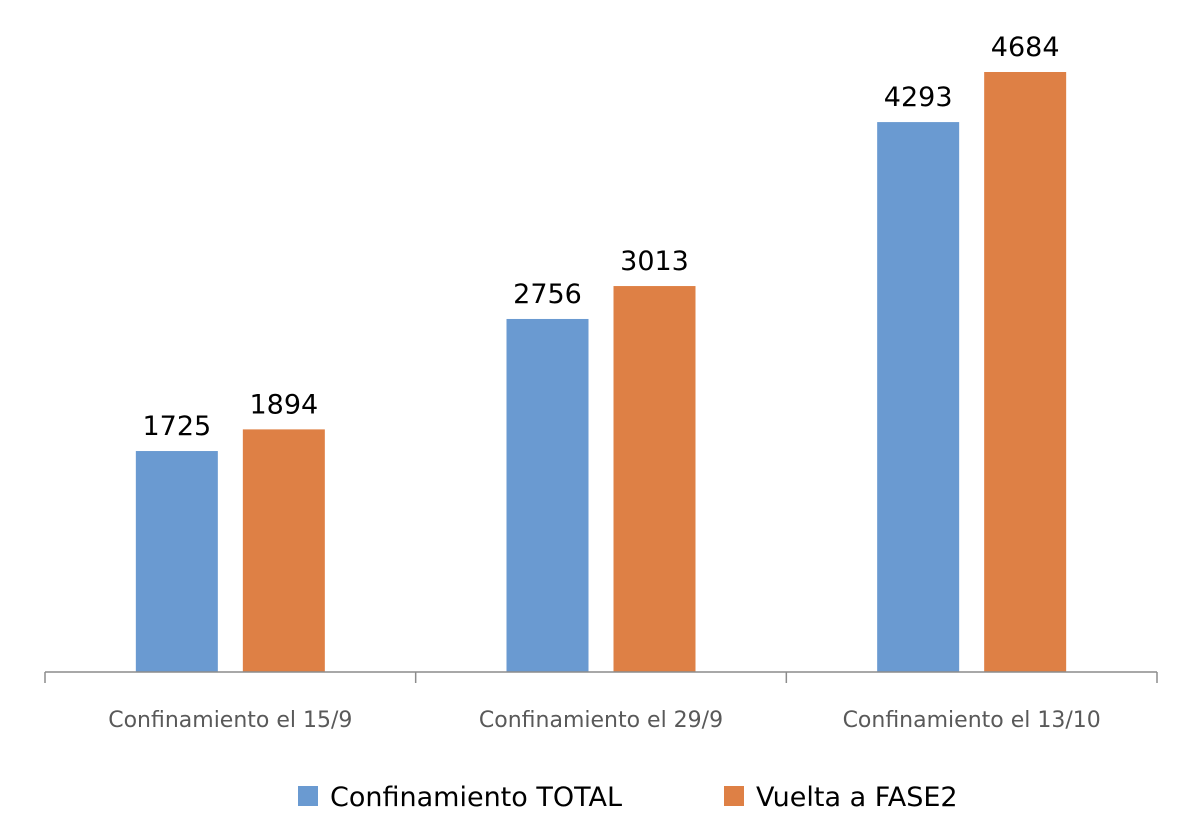 Image resolution: width=1200 pixels, height=828 pixels. Describe the element at coordinates (972, 720) in the screenshot. I see `category-label: Confinamiento el 13/10` at that location.